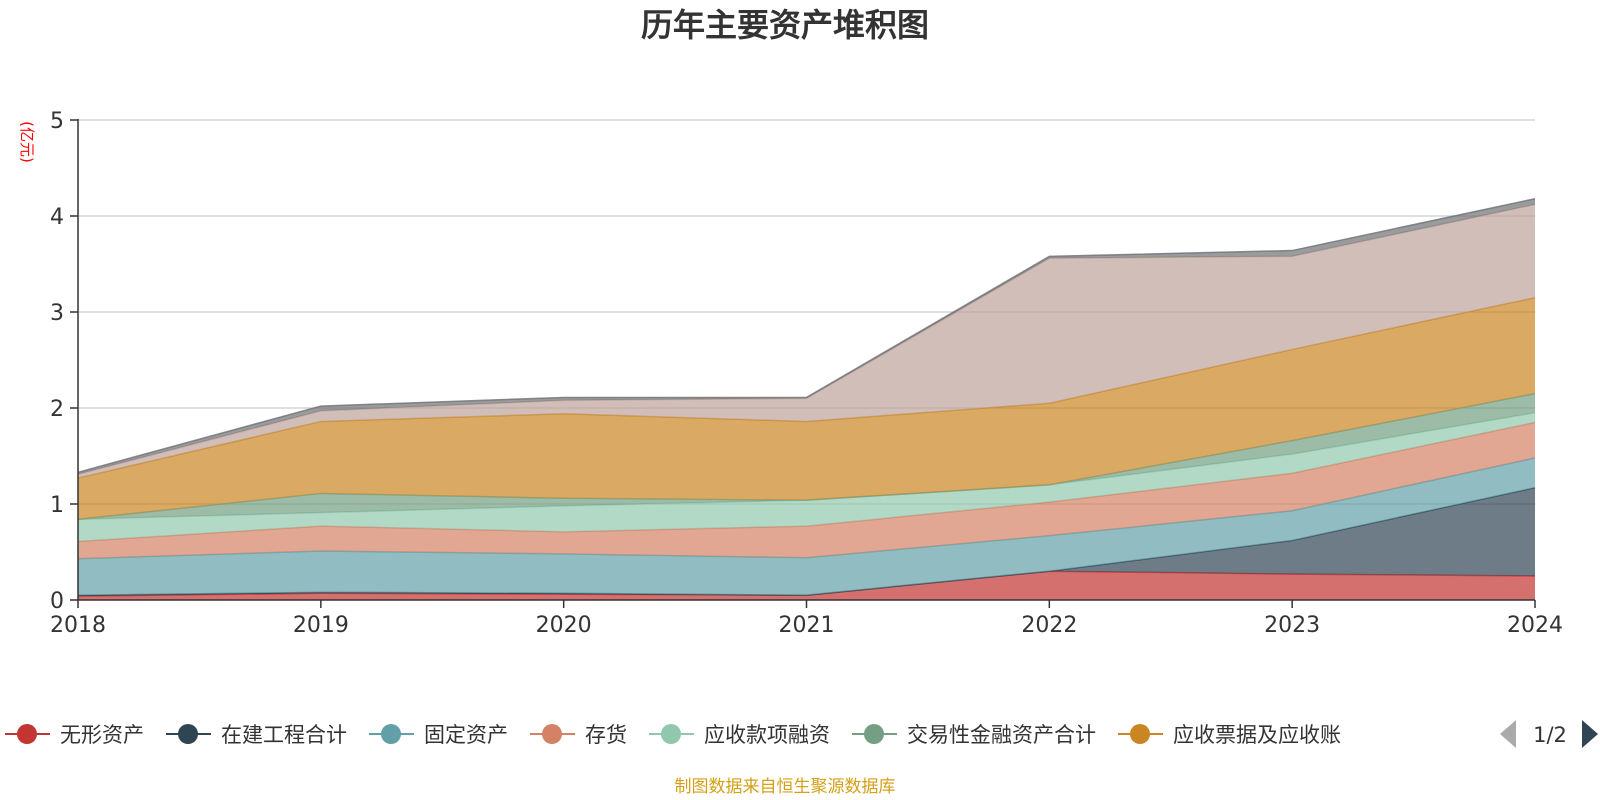 The image size is (1600, 800). What do you see at coordinates (807, 625) in the screenshot?
I see `x-tick-label: 2021` at bounding box center [807, 625].